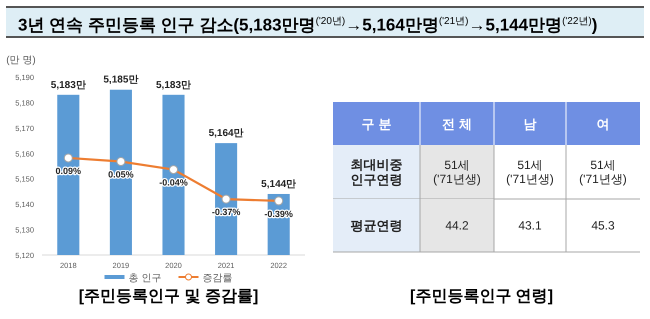 The height and width of the screenshot is (319, 650). Describe the element at coordinates (482, 297) in the screenshot. I see `text: [주민등록인구 연령]` at that location.